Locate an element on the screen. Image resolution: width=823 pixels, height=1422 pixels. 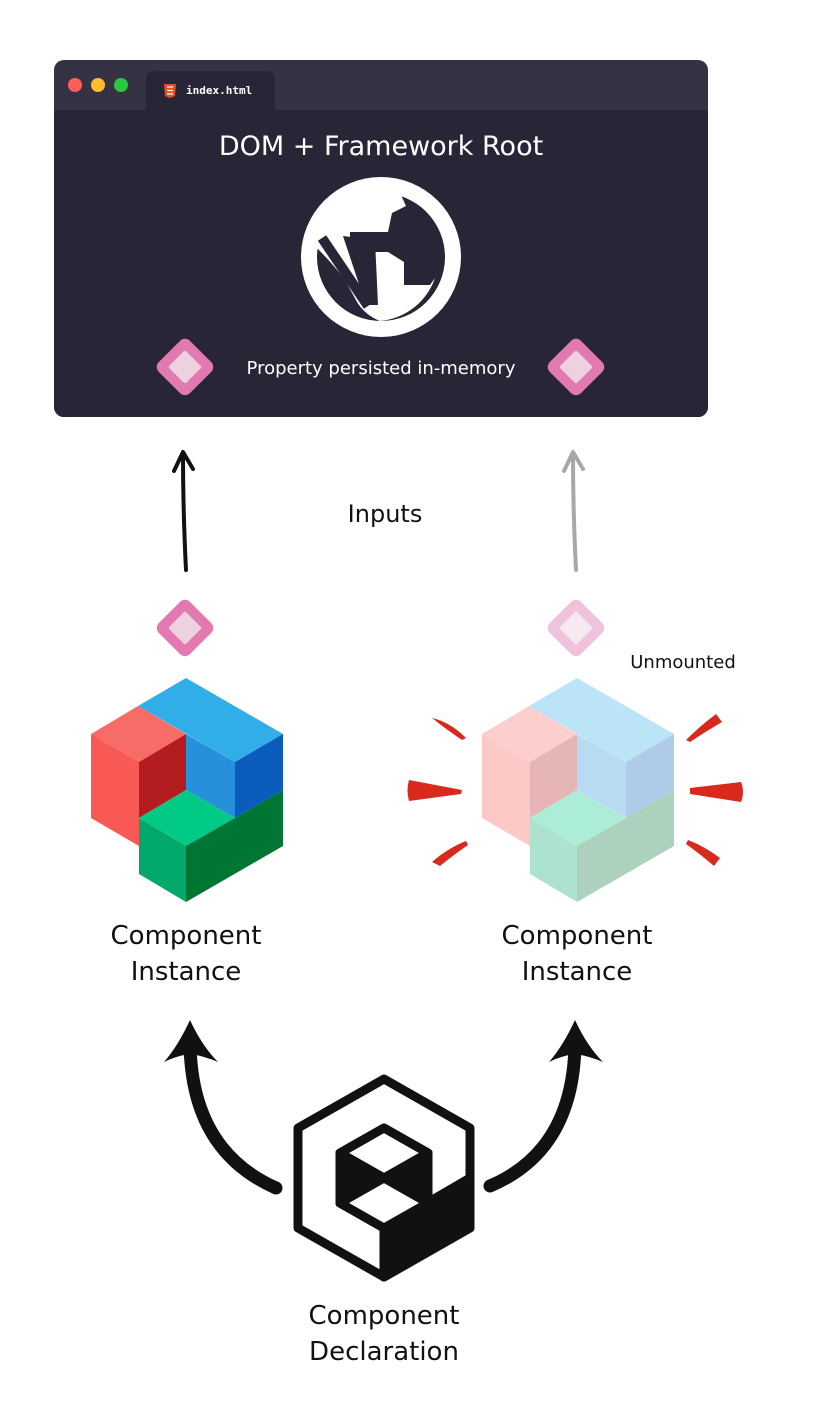
browser-tab is located at coordinates (210, 90).